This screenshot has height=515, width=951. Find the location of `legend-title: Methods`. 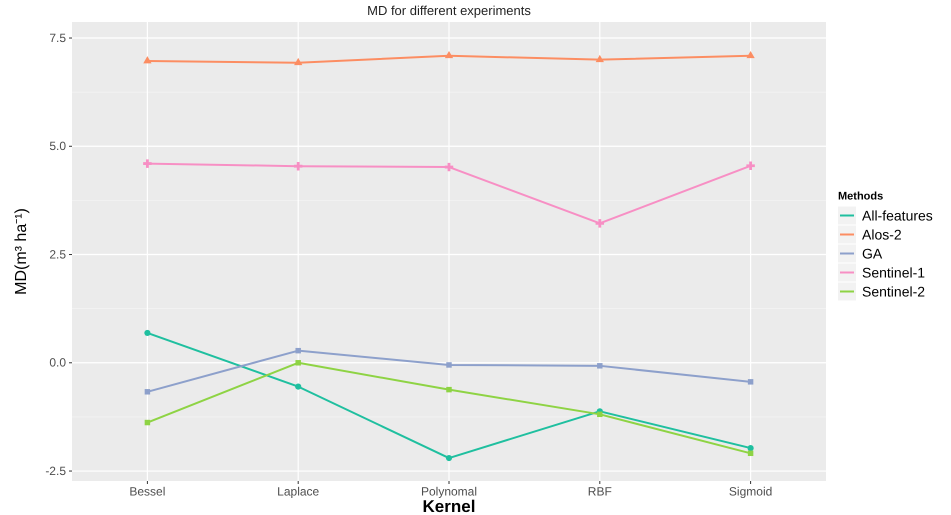

legend-title: Methods is located at coordinates (861, 196).